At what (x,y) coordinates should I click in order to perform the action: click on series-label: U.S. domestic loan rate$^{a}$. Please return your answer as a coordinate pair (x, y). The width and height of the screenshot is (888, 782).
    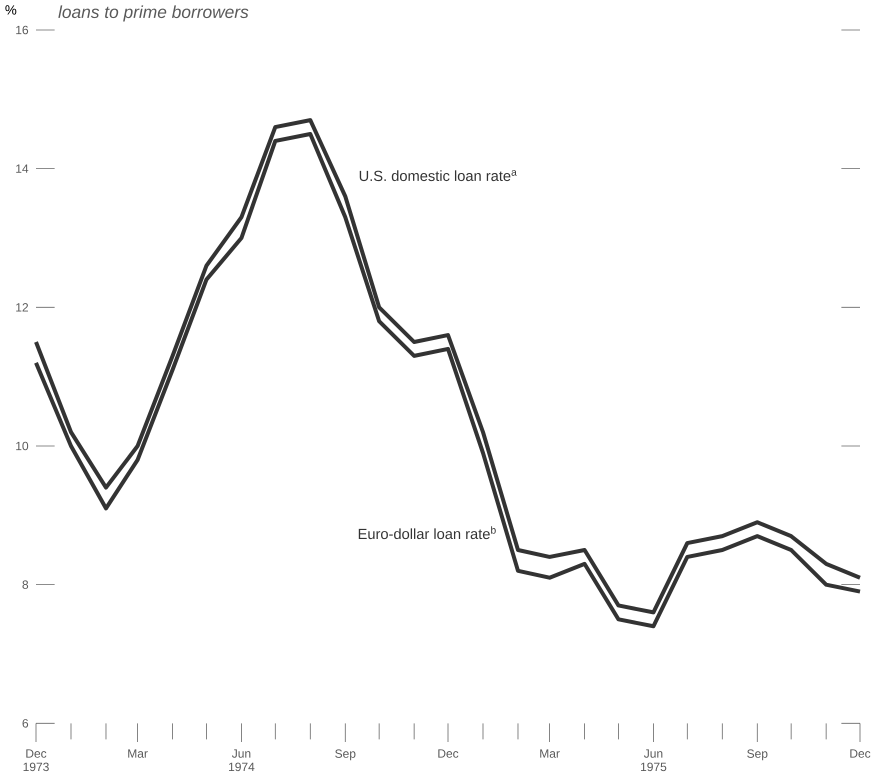
    Looking at the image, I should click on (438, 176).